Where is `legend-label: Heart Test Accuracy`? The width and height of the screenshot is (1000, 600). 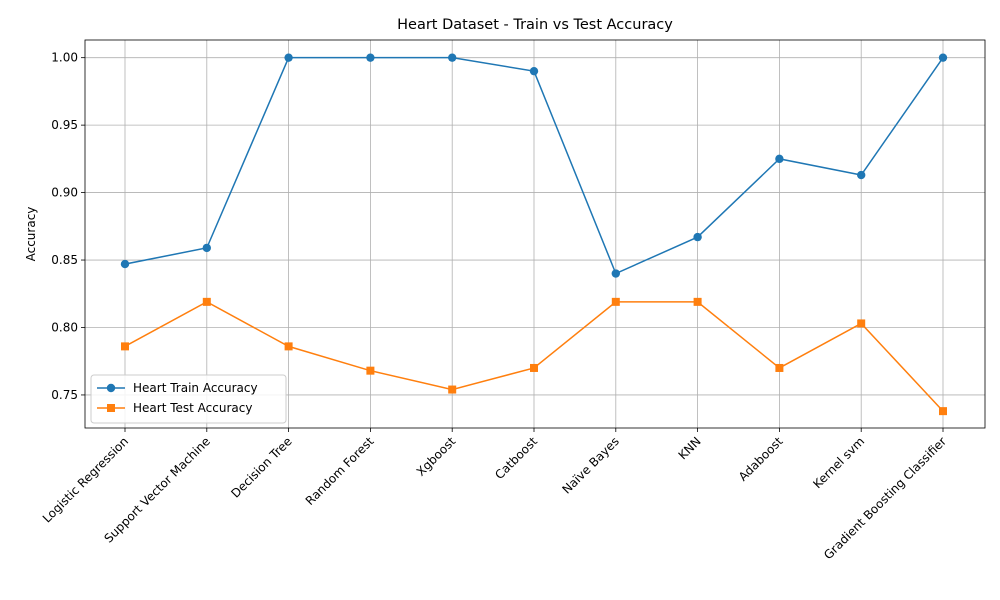 legend-label: Heart Test Accuracy is located at coordinates (192, 408).